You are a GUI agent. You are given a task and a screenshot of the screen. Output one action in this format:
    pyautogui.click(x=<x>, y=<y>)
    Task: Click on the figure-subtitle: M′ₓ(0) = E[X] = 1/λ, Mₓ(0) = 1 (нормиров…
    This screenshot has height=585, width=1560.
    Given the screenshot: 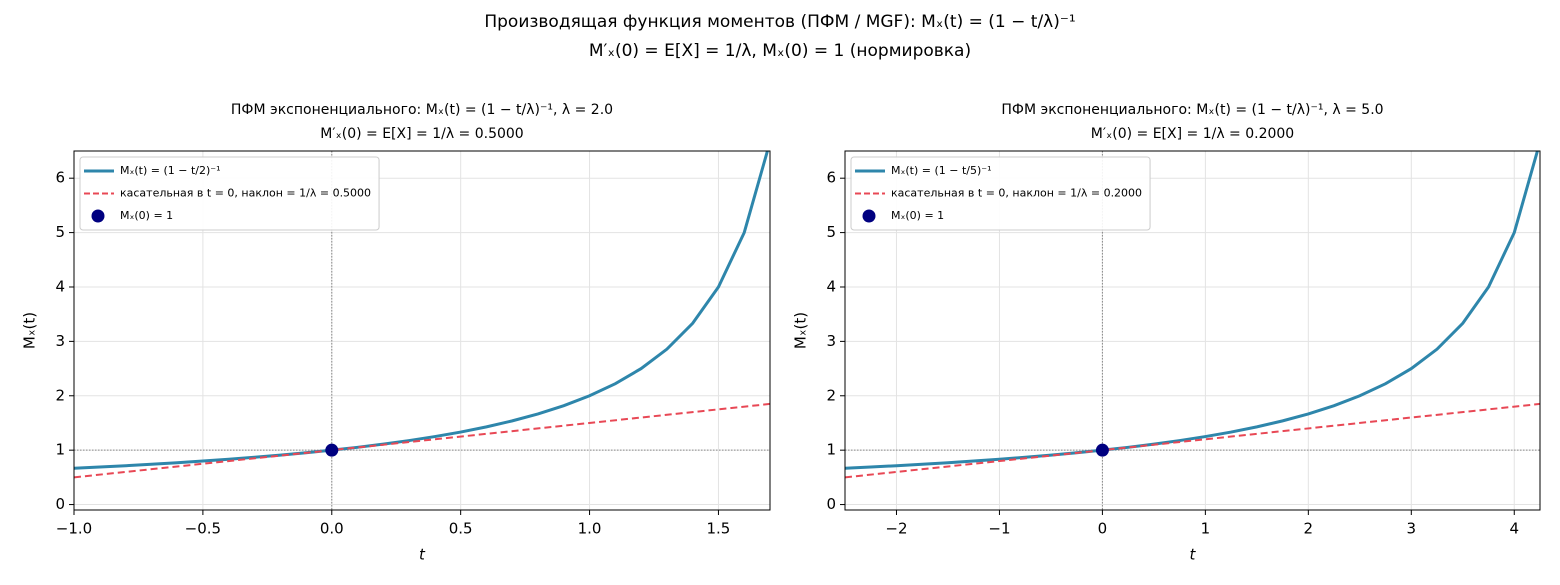 What is the action you would take?
    pyautogui.click(x=780, y=51)
    